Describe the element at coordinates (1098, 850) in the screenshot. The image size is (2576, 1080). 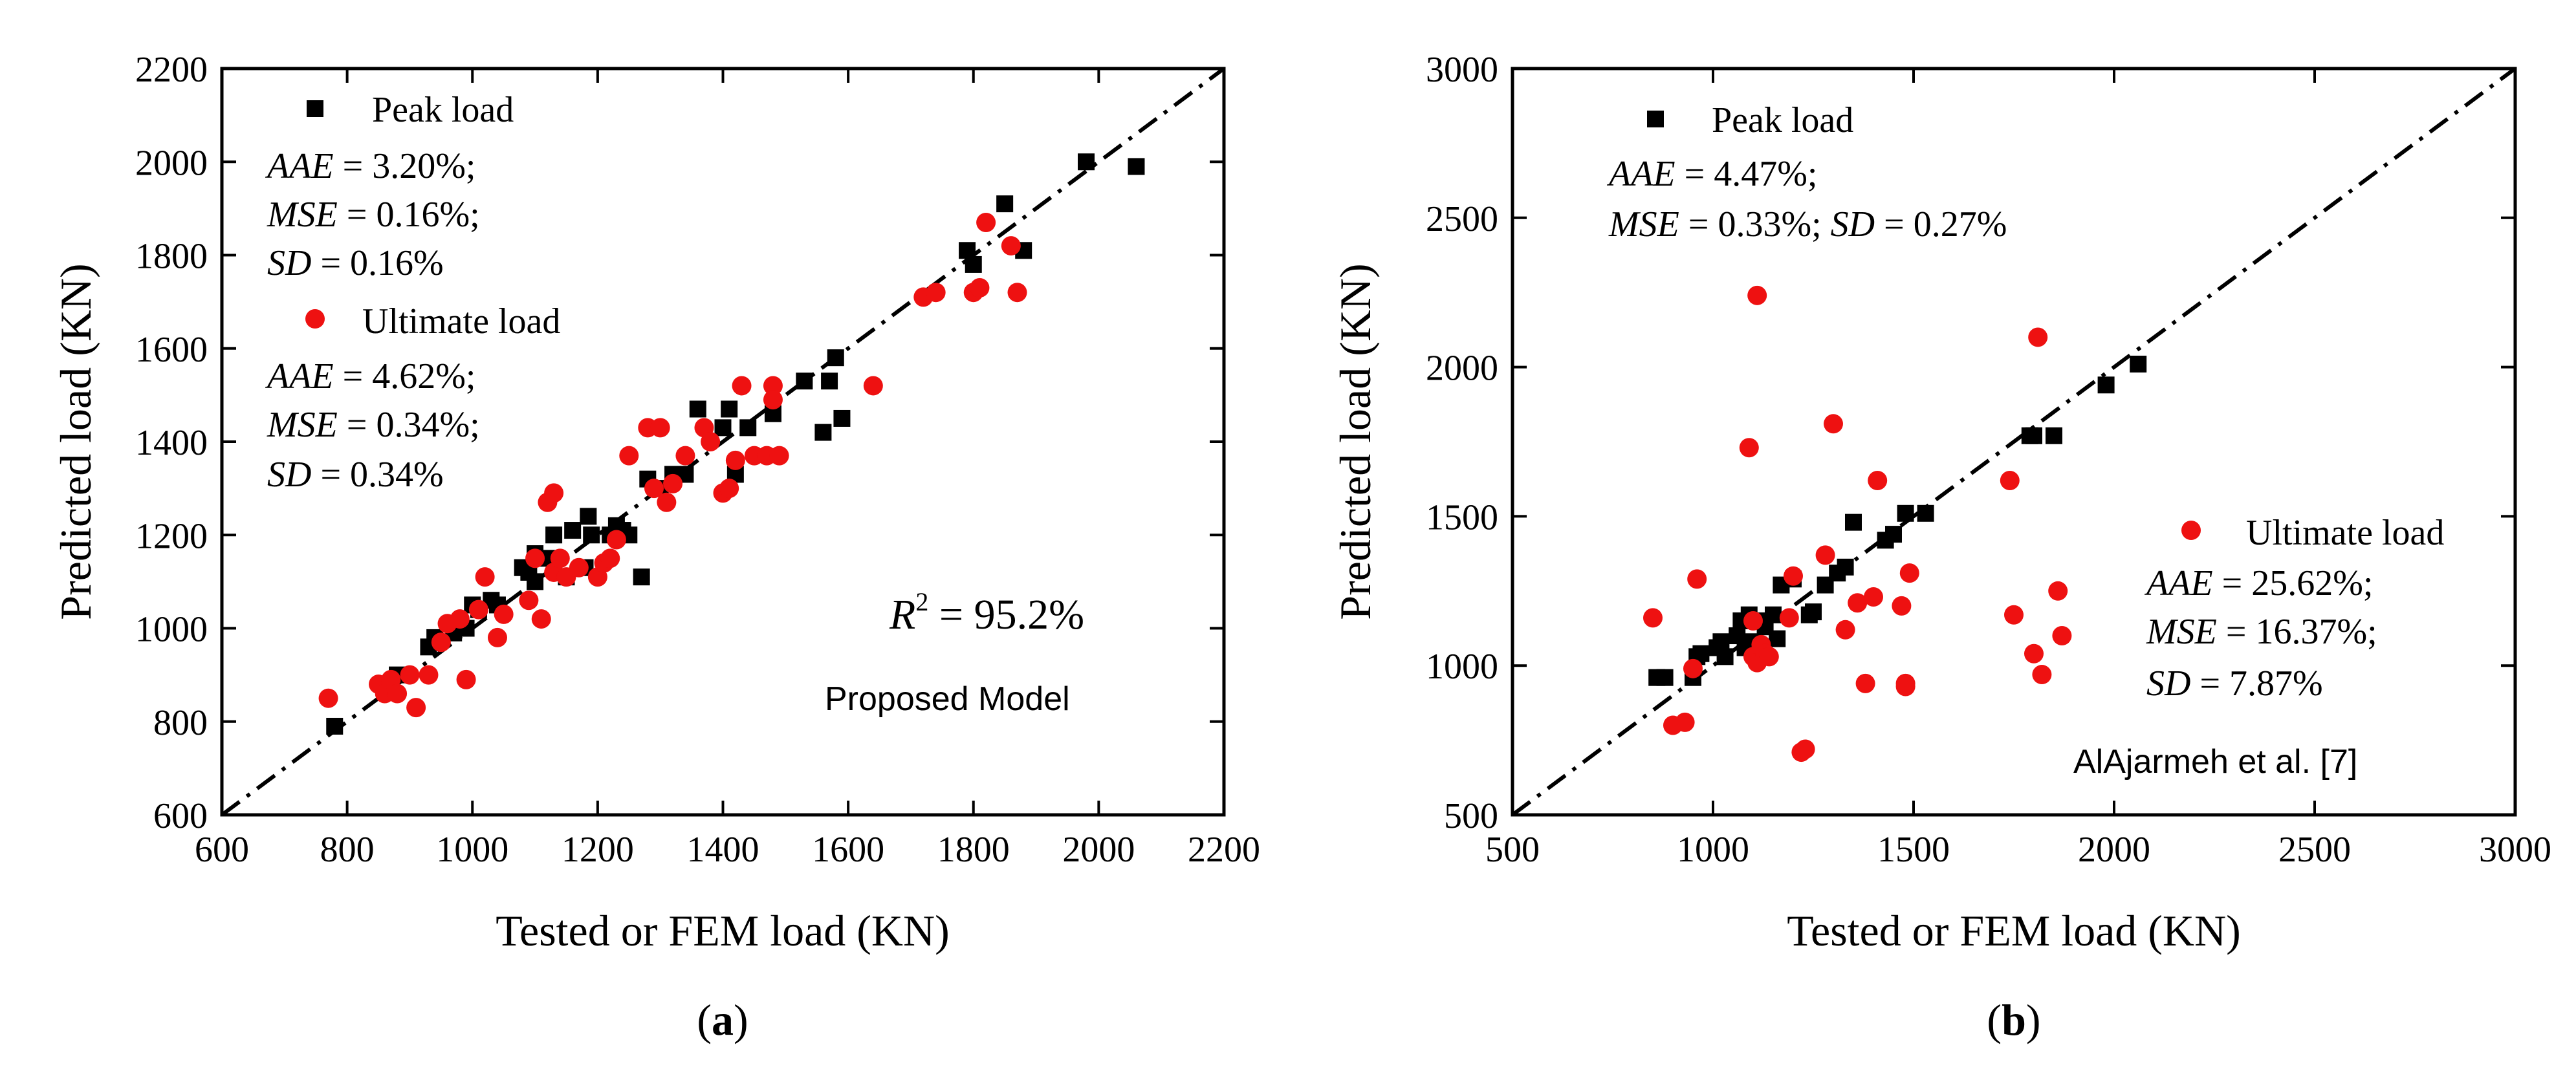
I see `panel-a-x-tick-label: 2000` at that location.